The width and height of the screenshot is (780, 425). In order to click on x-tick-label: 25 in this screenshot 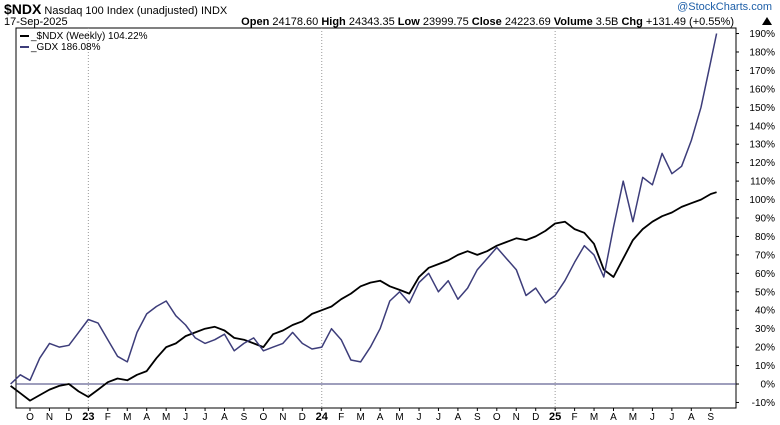, I will do `click(555, 417)`.